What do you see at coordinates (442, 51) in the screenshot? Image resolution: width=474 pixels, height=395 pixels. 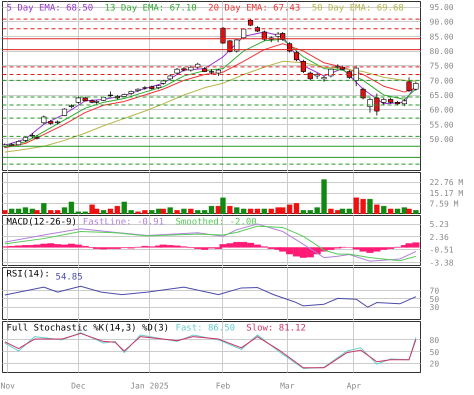 I see `y-tick-label: 80.00` at bounding box center [442, 51].